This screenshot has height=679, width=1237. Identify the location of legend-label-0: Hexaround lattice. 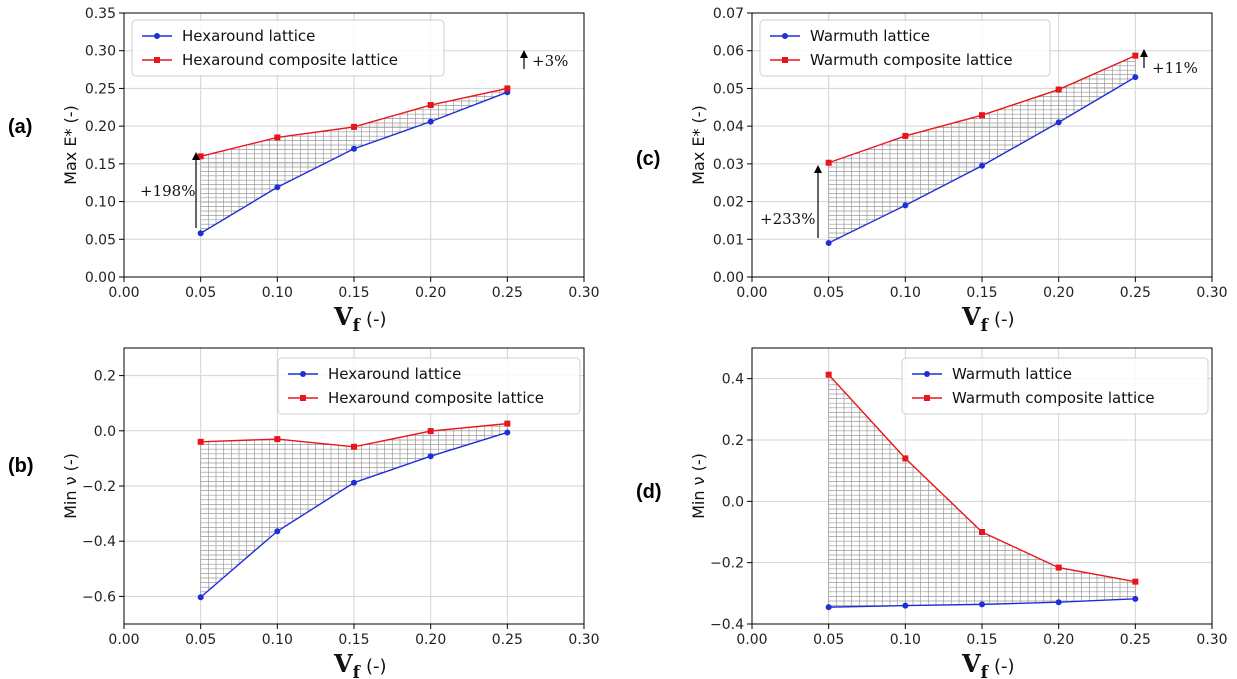
(394, 374).